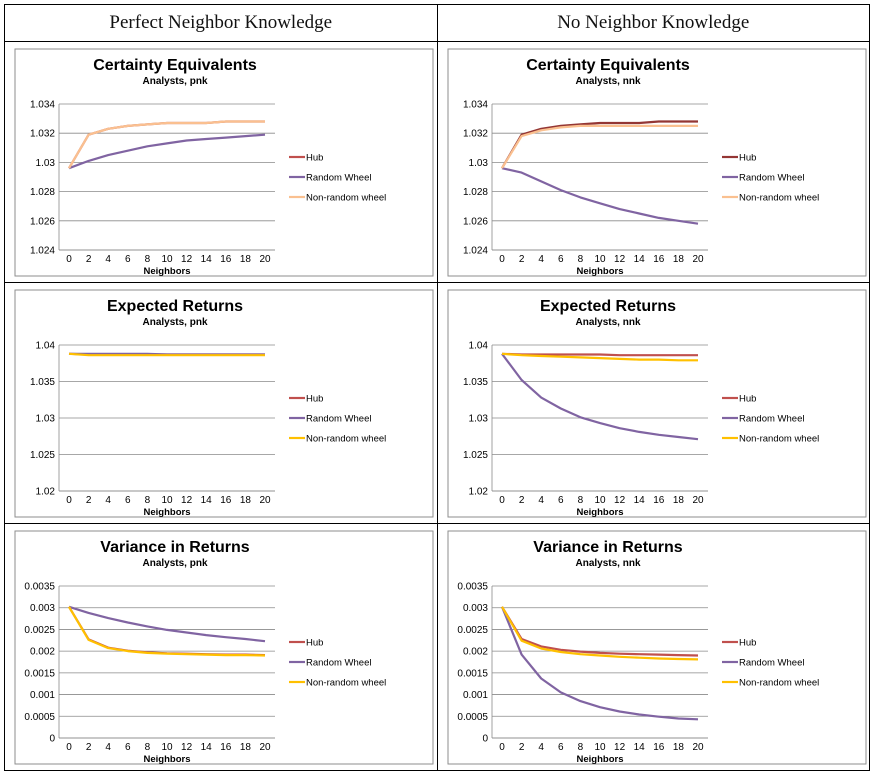 The image size is (873, 771). Describe the element at coordinates (607, 306) in the screenshot. I see `chart-title: Expected Returns` at that location.